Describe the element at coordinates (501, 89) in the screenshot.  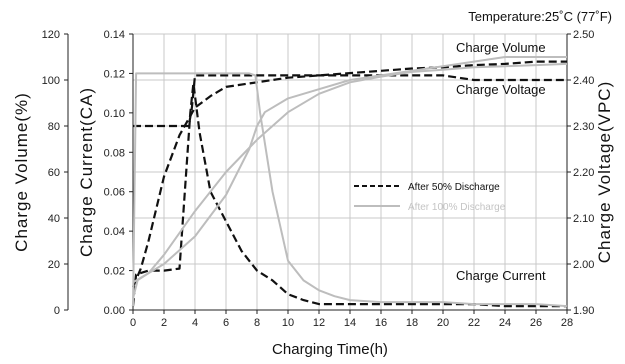
I see `curve-label: Charge Voltage` at that location.